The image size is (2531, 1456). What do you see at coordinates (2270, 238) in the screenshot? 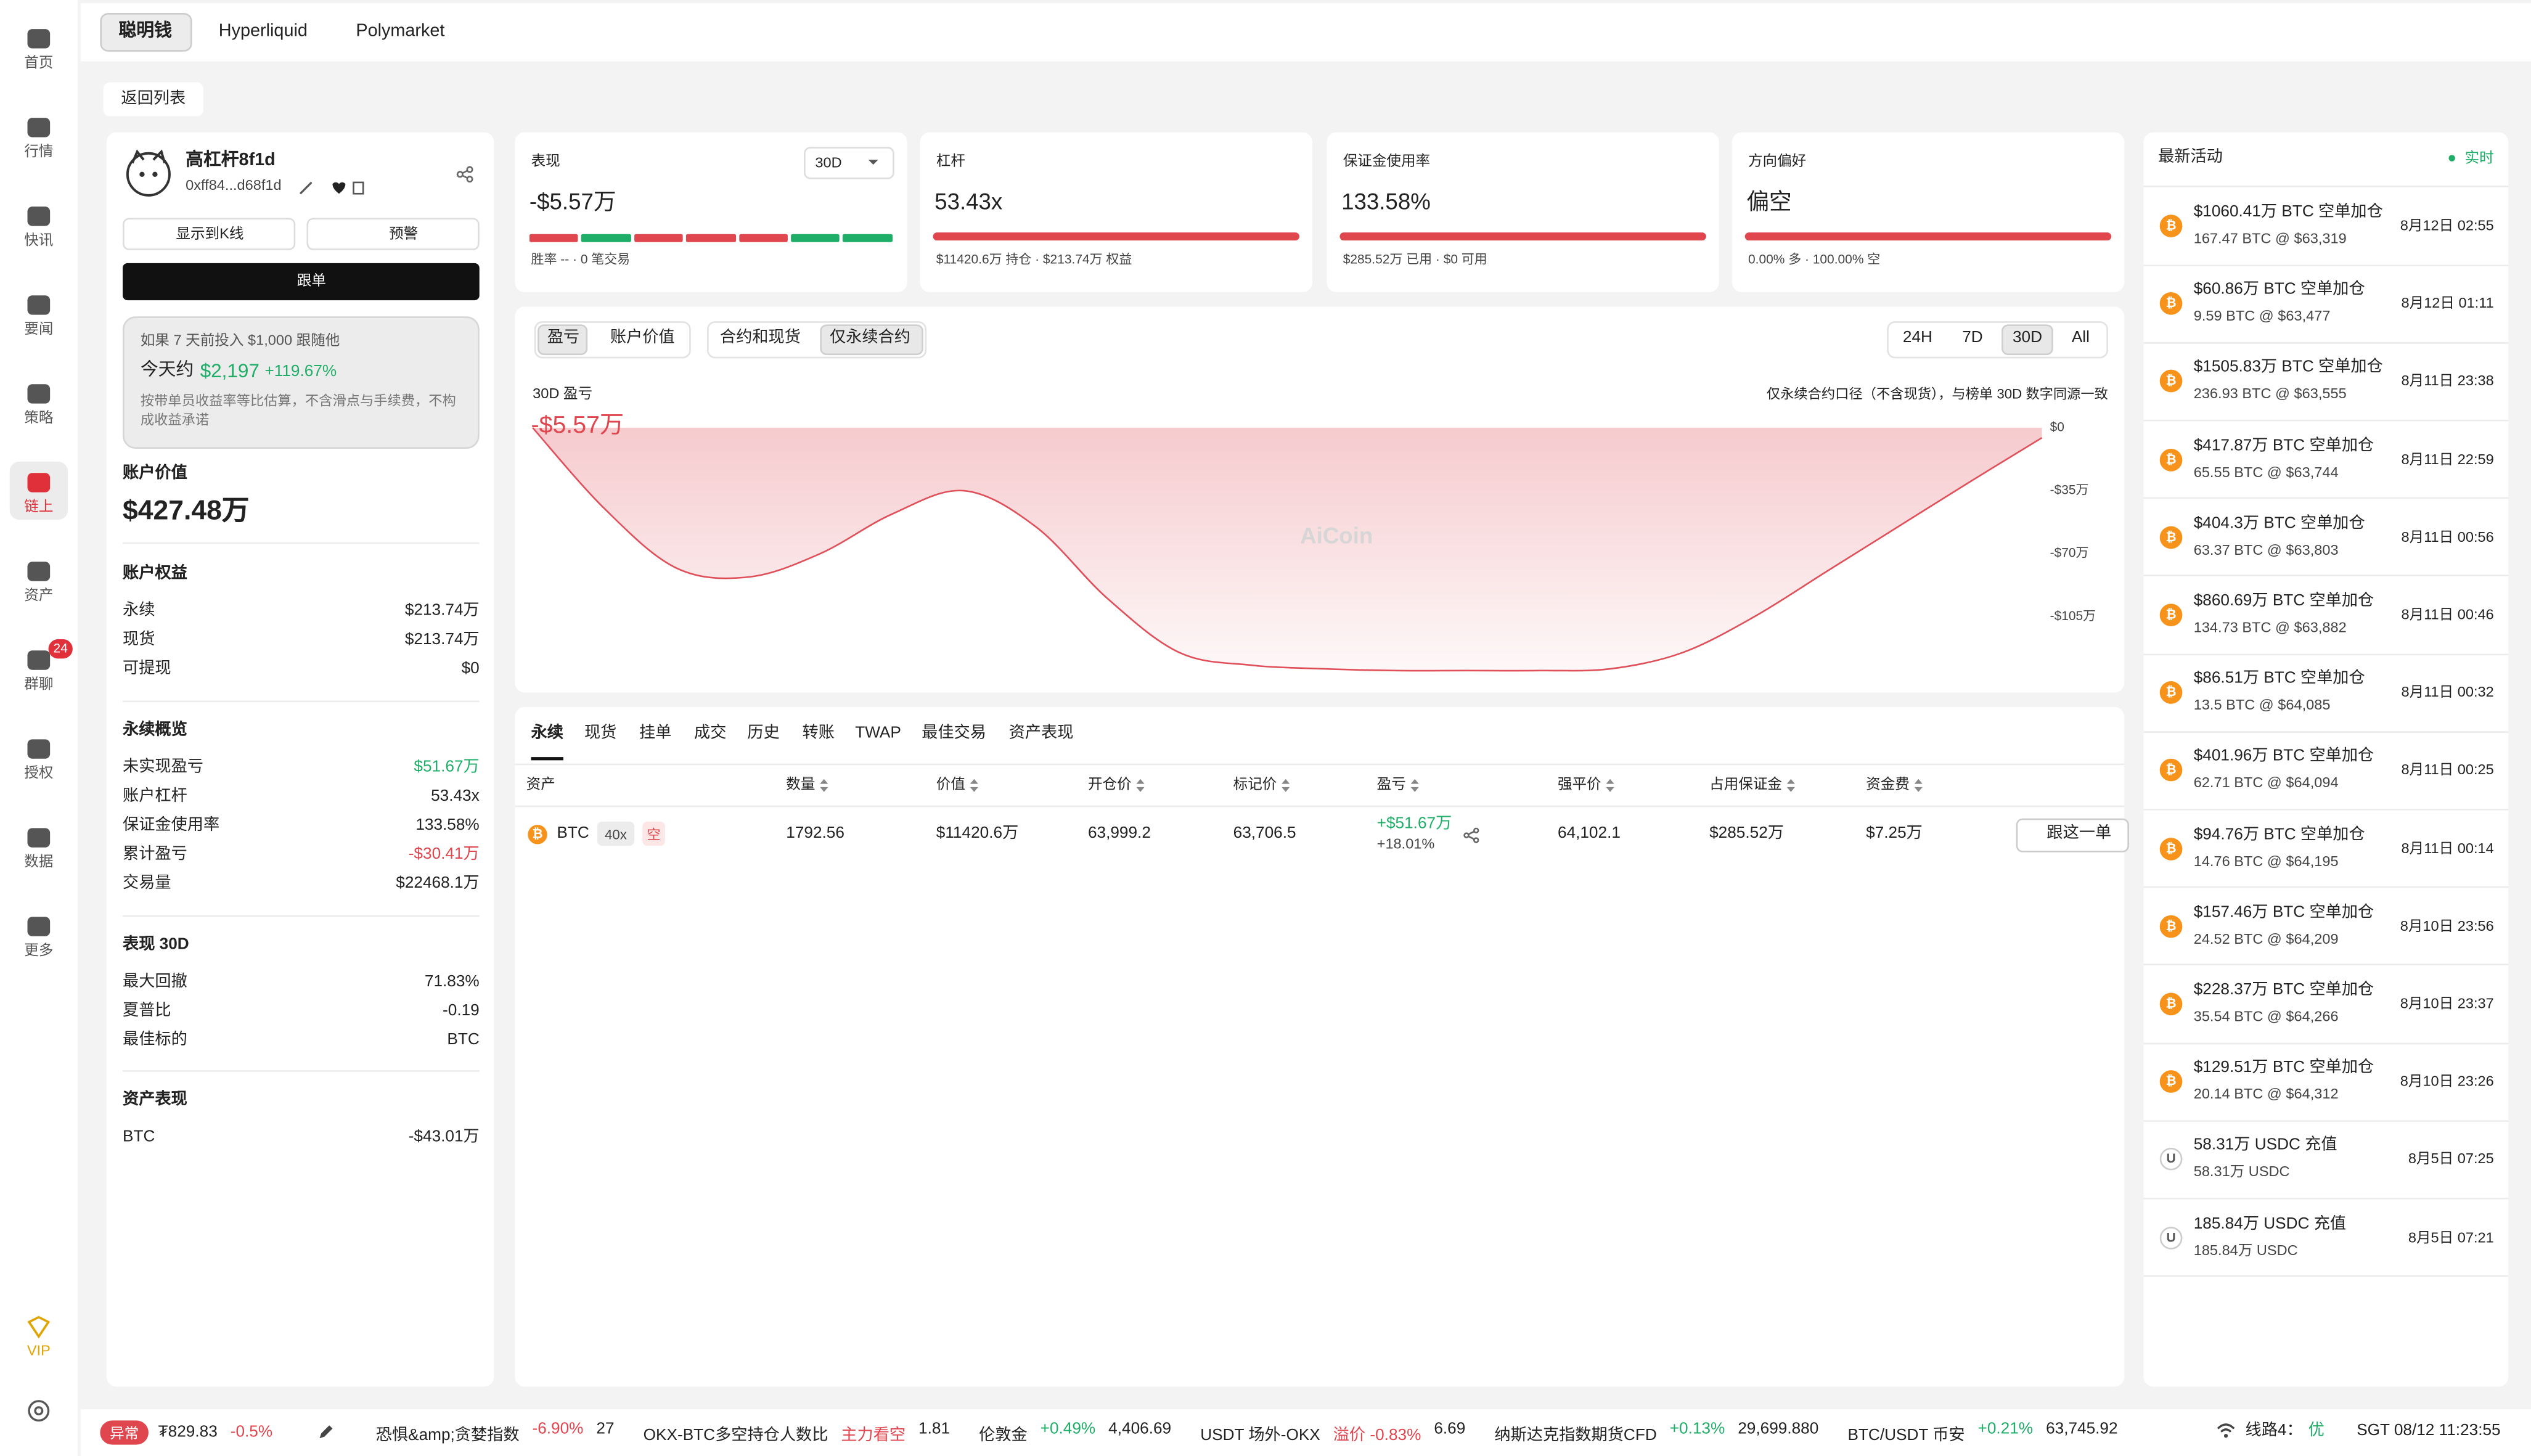
I see `activity-sub: 167.47 BTC @ $63,319` at bounding box center [2270, 238].